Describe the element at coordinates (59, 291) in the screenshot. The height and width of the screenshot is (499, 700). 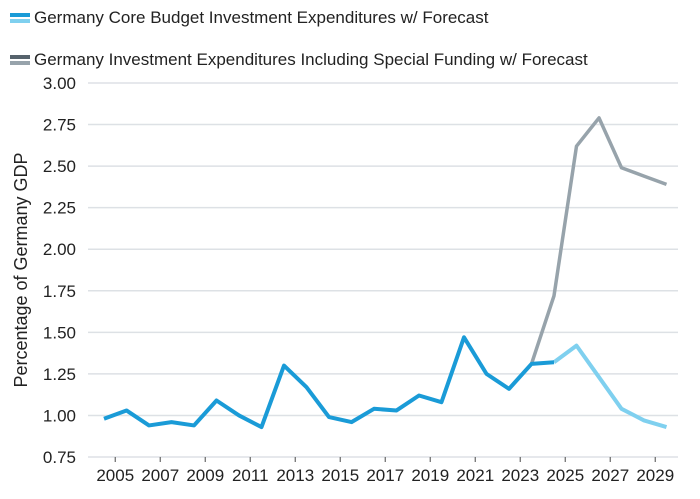
I see `y-tick-label: 1.75` at that location.